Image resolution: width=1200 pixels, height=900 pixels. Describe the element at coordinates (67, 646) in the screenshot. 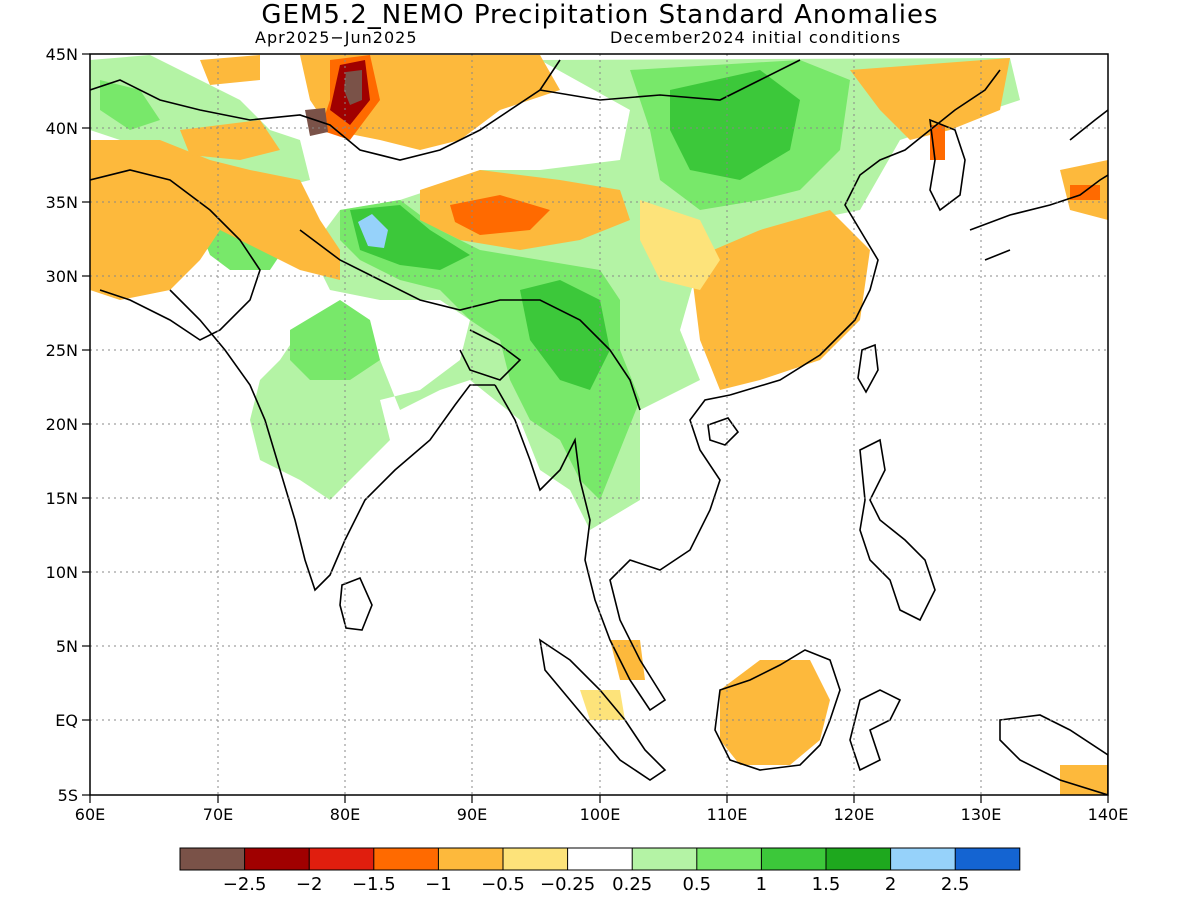

I see `lat-tick-label: 5N` at that location.